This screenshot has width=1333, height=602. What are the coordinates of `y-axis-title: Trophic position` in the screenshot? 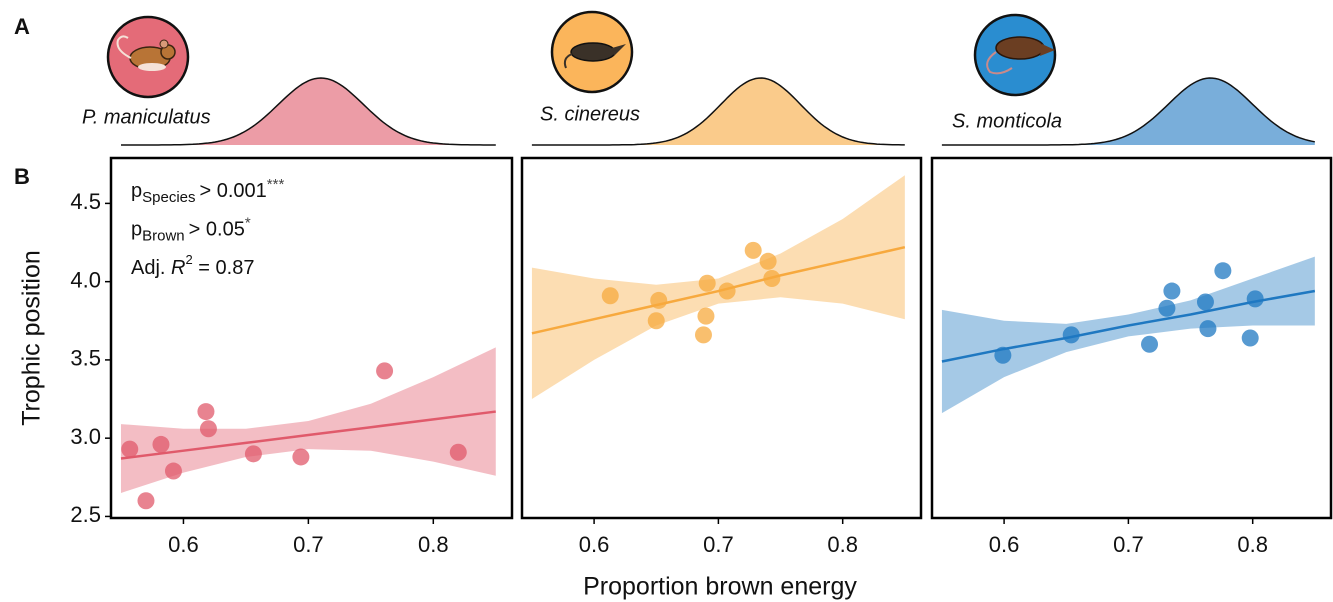 It's located at (32, 338).